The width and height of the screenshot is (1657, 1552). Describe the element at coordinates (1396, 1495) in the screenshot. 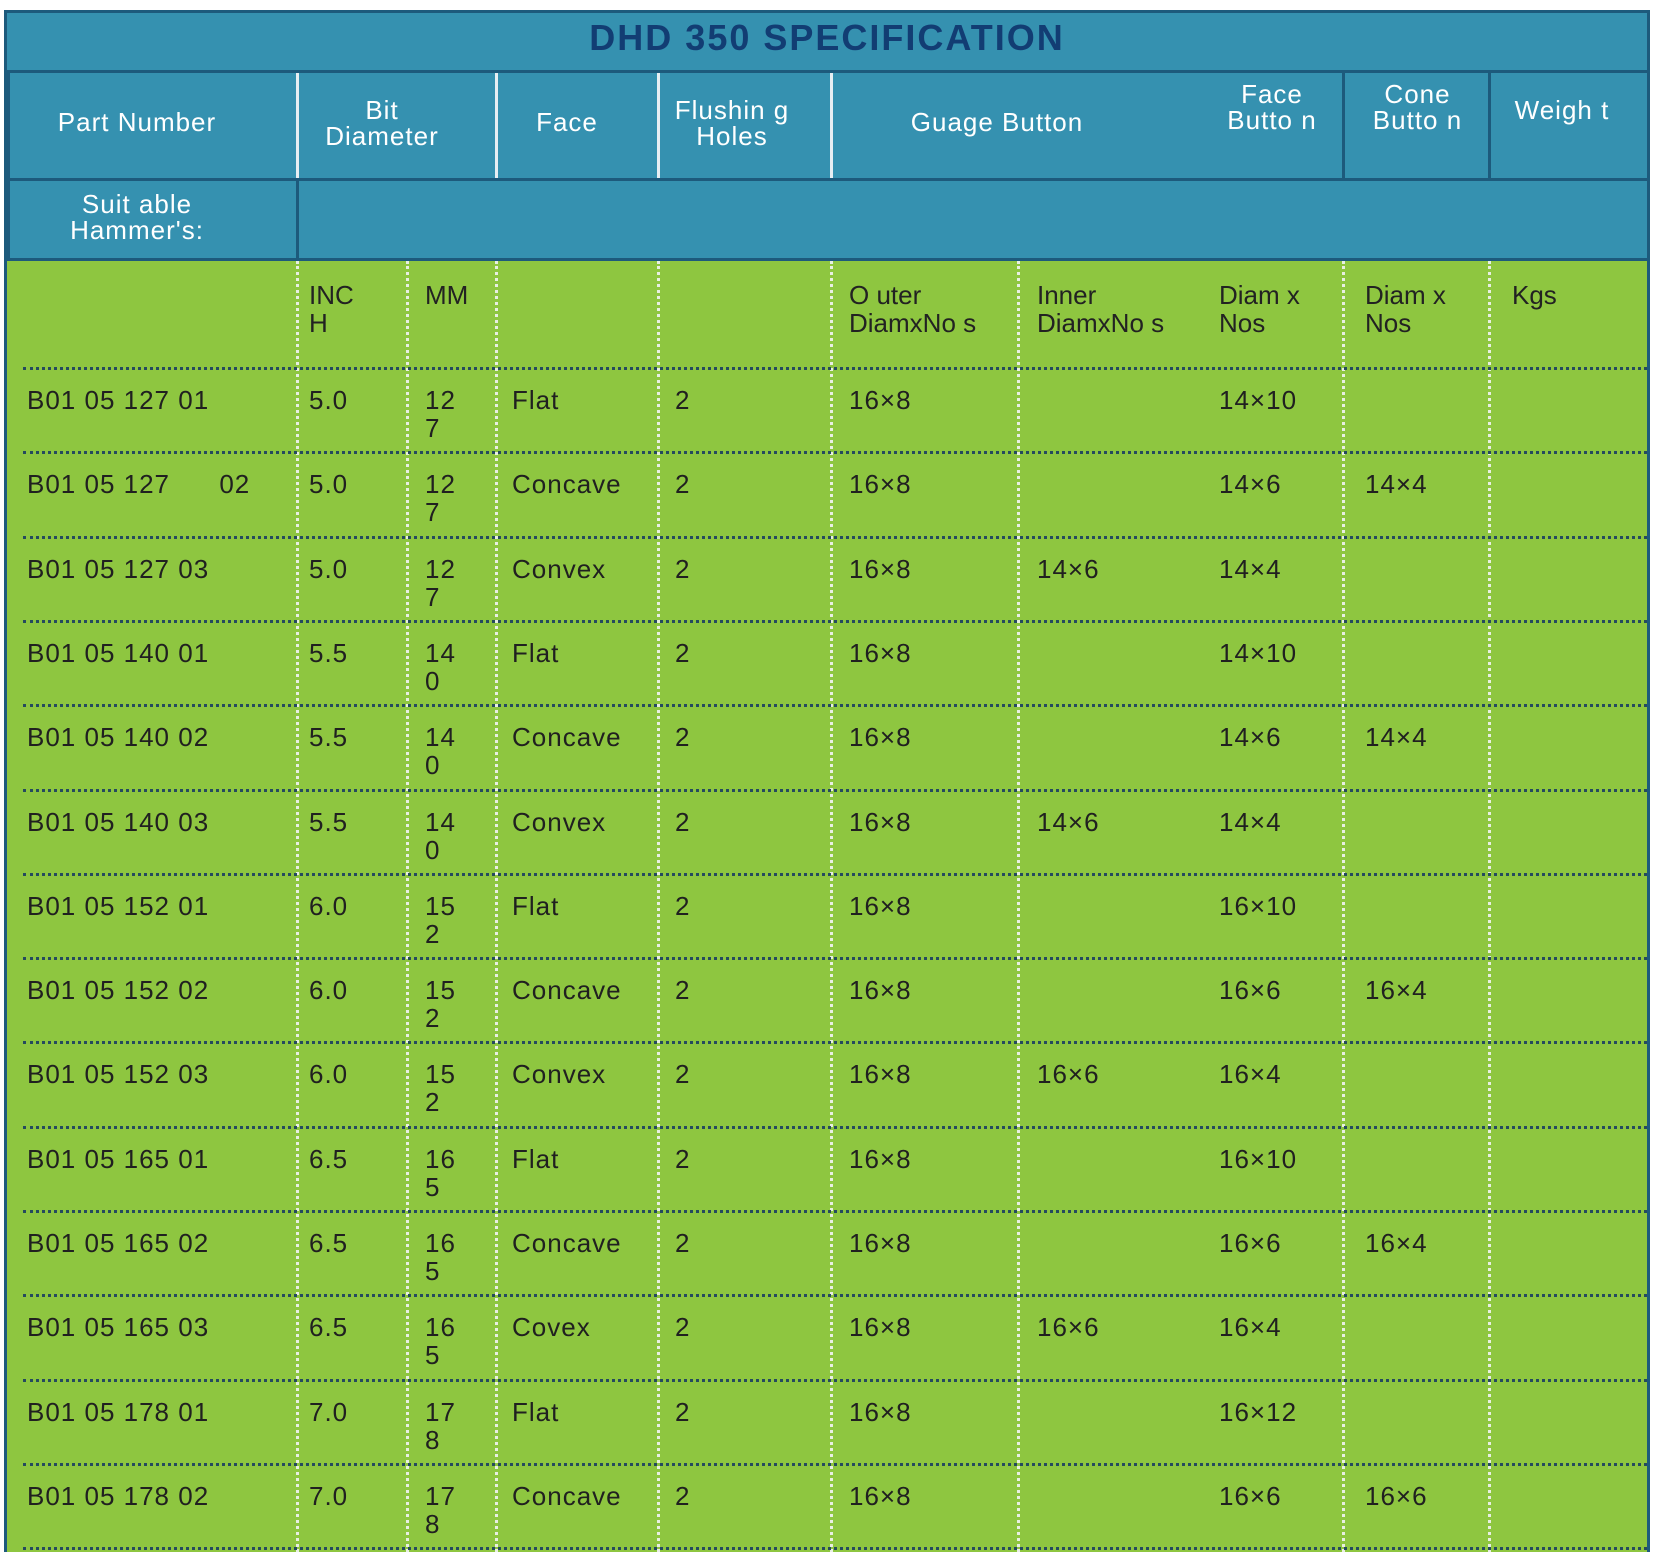

I see `cell-cone-button: 16×6` at that location.